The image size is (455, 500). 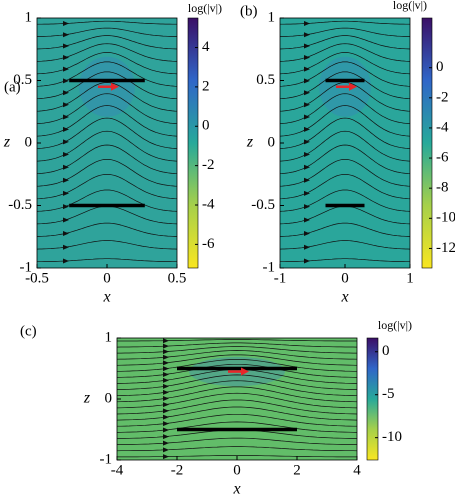 What do you see at coordinates (206, 126) in the screenshot?
I see `colorbar-tick-label: 0` at bounding box center [206, 126].